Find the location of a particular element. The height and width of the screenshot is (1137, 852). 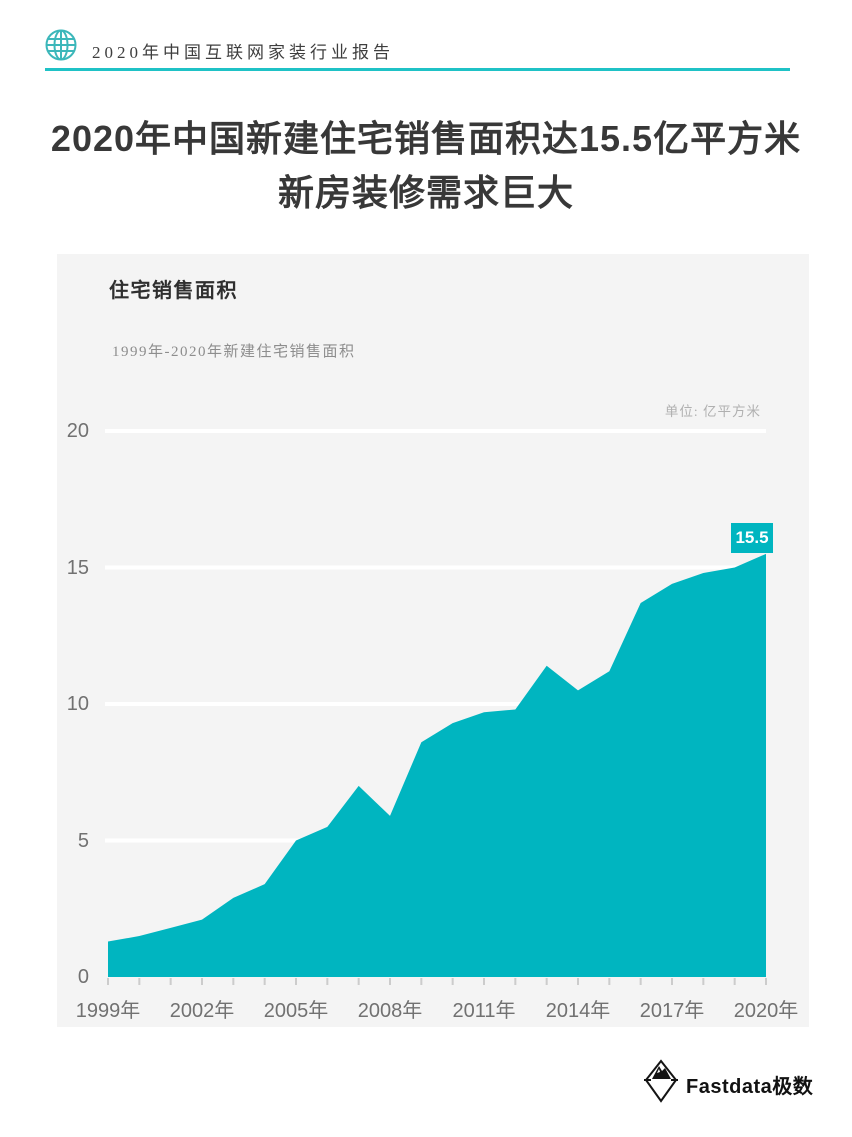

x-axis-label: 2017年 is located at coordinates (672, 1011).